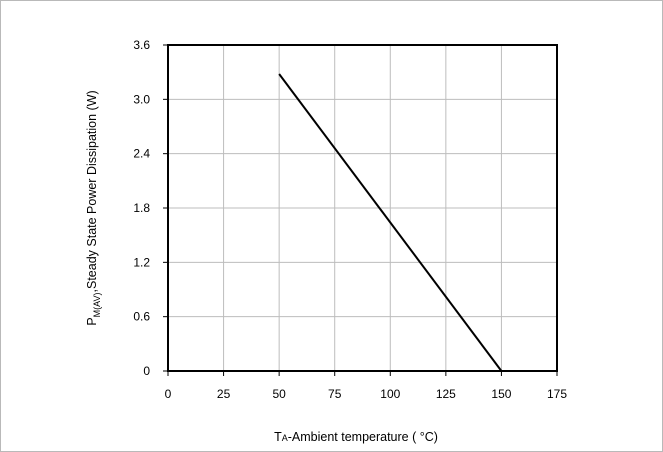 The width and height of the screenshot is (663, 452). Describe the element at coordinates (146, 371) in the screenshot. I see `y-tick-label: 0` at that location.